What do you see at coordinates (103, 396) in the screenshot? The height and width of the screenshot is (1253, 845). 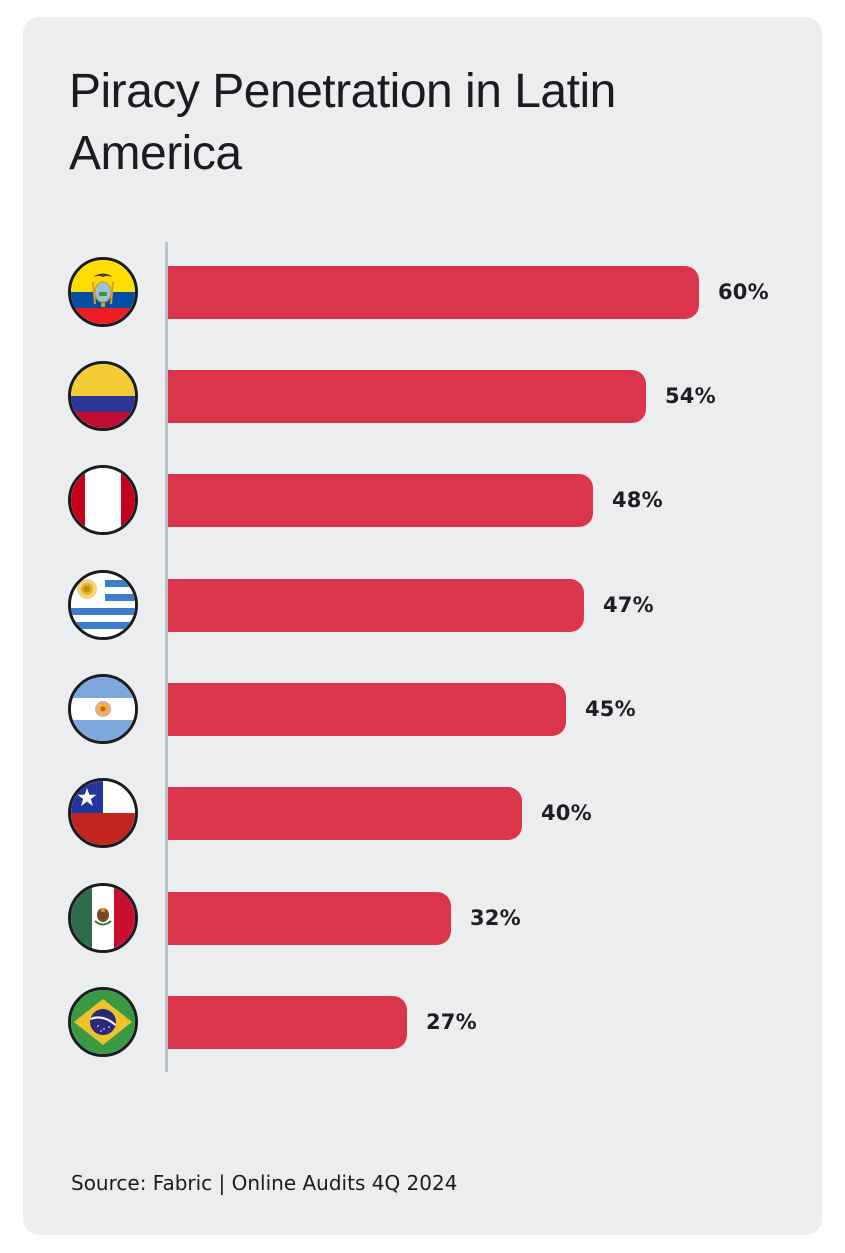 I see `colombia-flag-icon` at bounding box center [103, 396].